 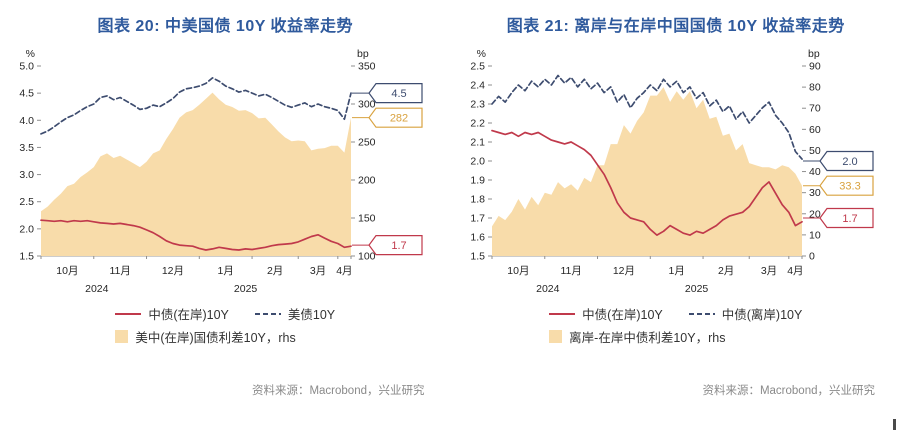 What do you see at coordinates (570, 271) in the screenshot?
I see `x-tick-month: 11月` at bounding box center [570, 271].